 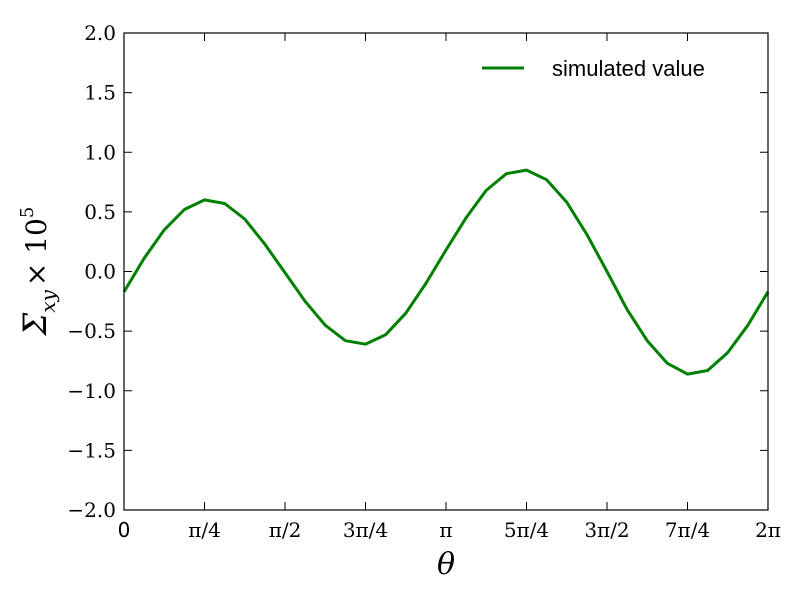 What do you see at coordinates (365, 530) in the screenshot?
I see `x-tick-label: 3π/4` at bounding box center [365, 530].